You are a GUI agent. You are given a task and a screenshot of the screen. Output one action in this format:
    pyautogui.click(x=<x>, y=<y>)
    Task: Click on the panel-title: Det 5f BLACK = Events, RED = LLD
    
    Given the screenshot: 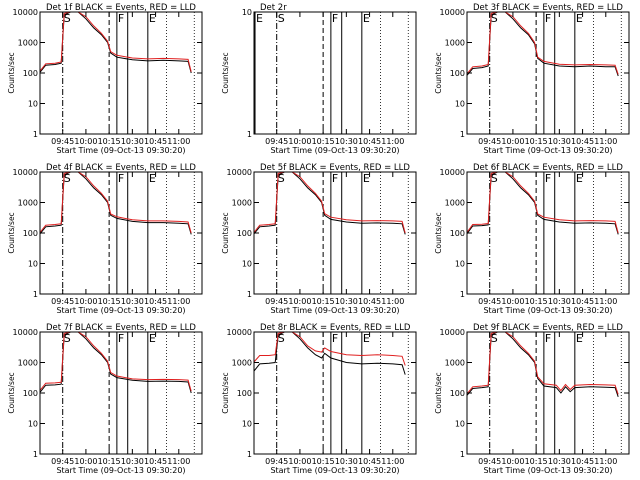 What is the action you would take?
    pyautogui.click(x=335, y=168)
    